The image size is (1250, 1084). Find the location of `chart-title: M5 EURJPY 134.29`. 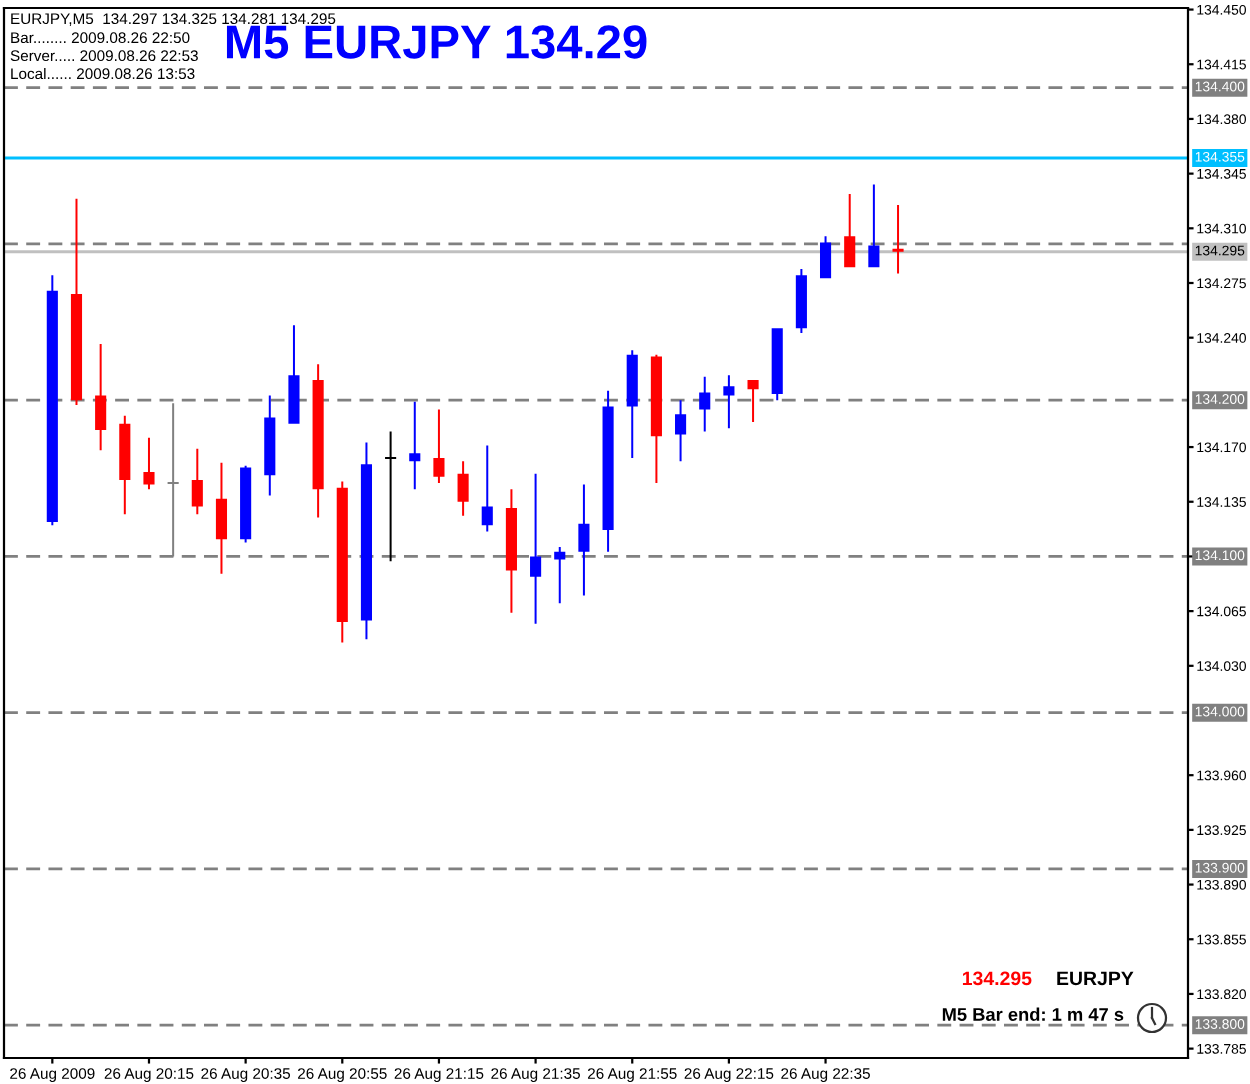

chart-title: M5 EURJPY 134.29 is located at coordinates (436, 42).